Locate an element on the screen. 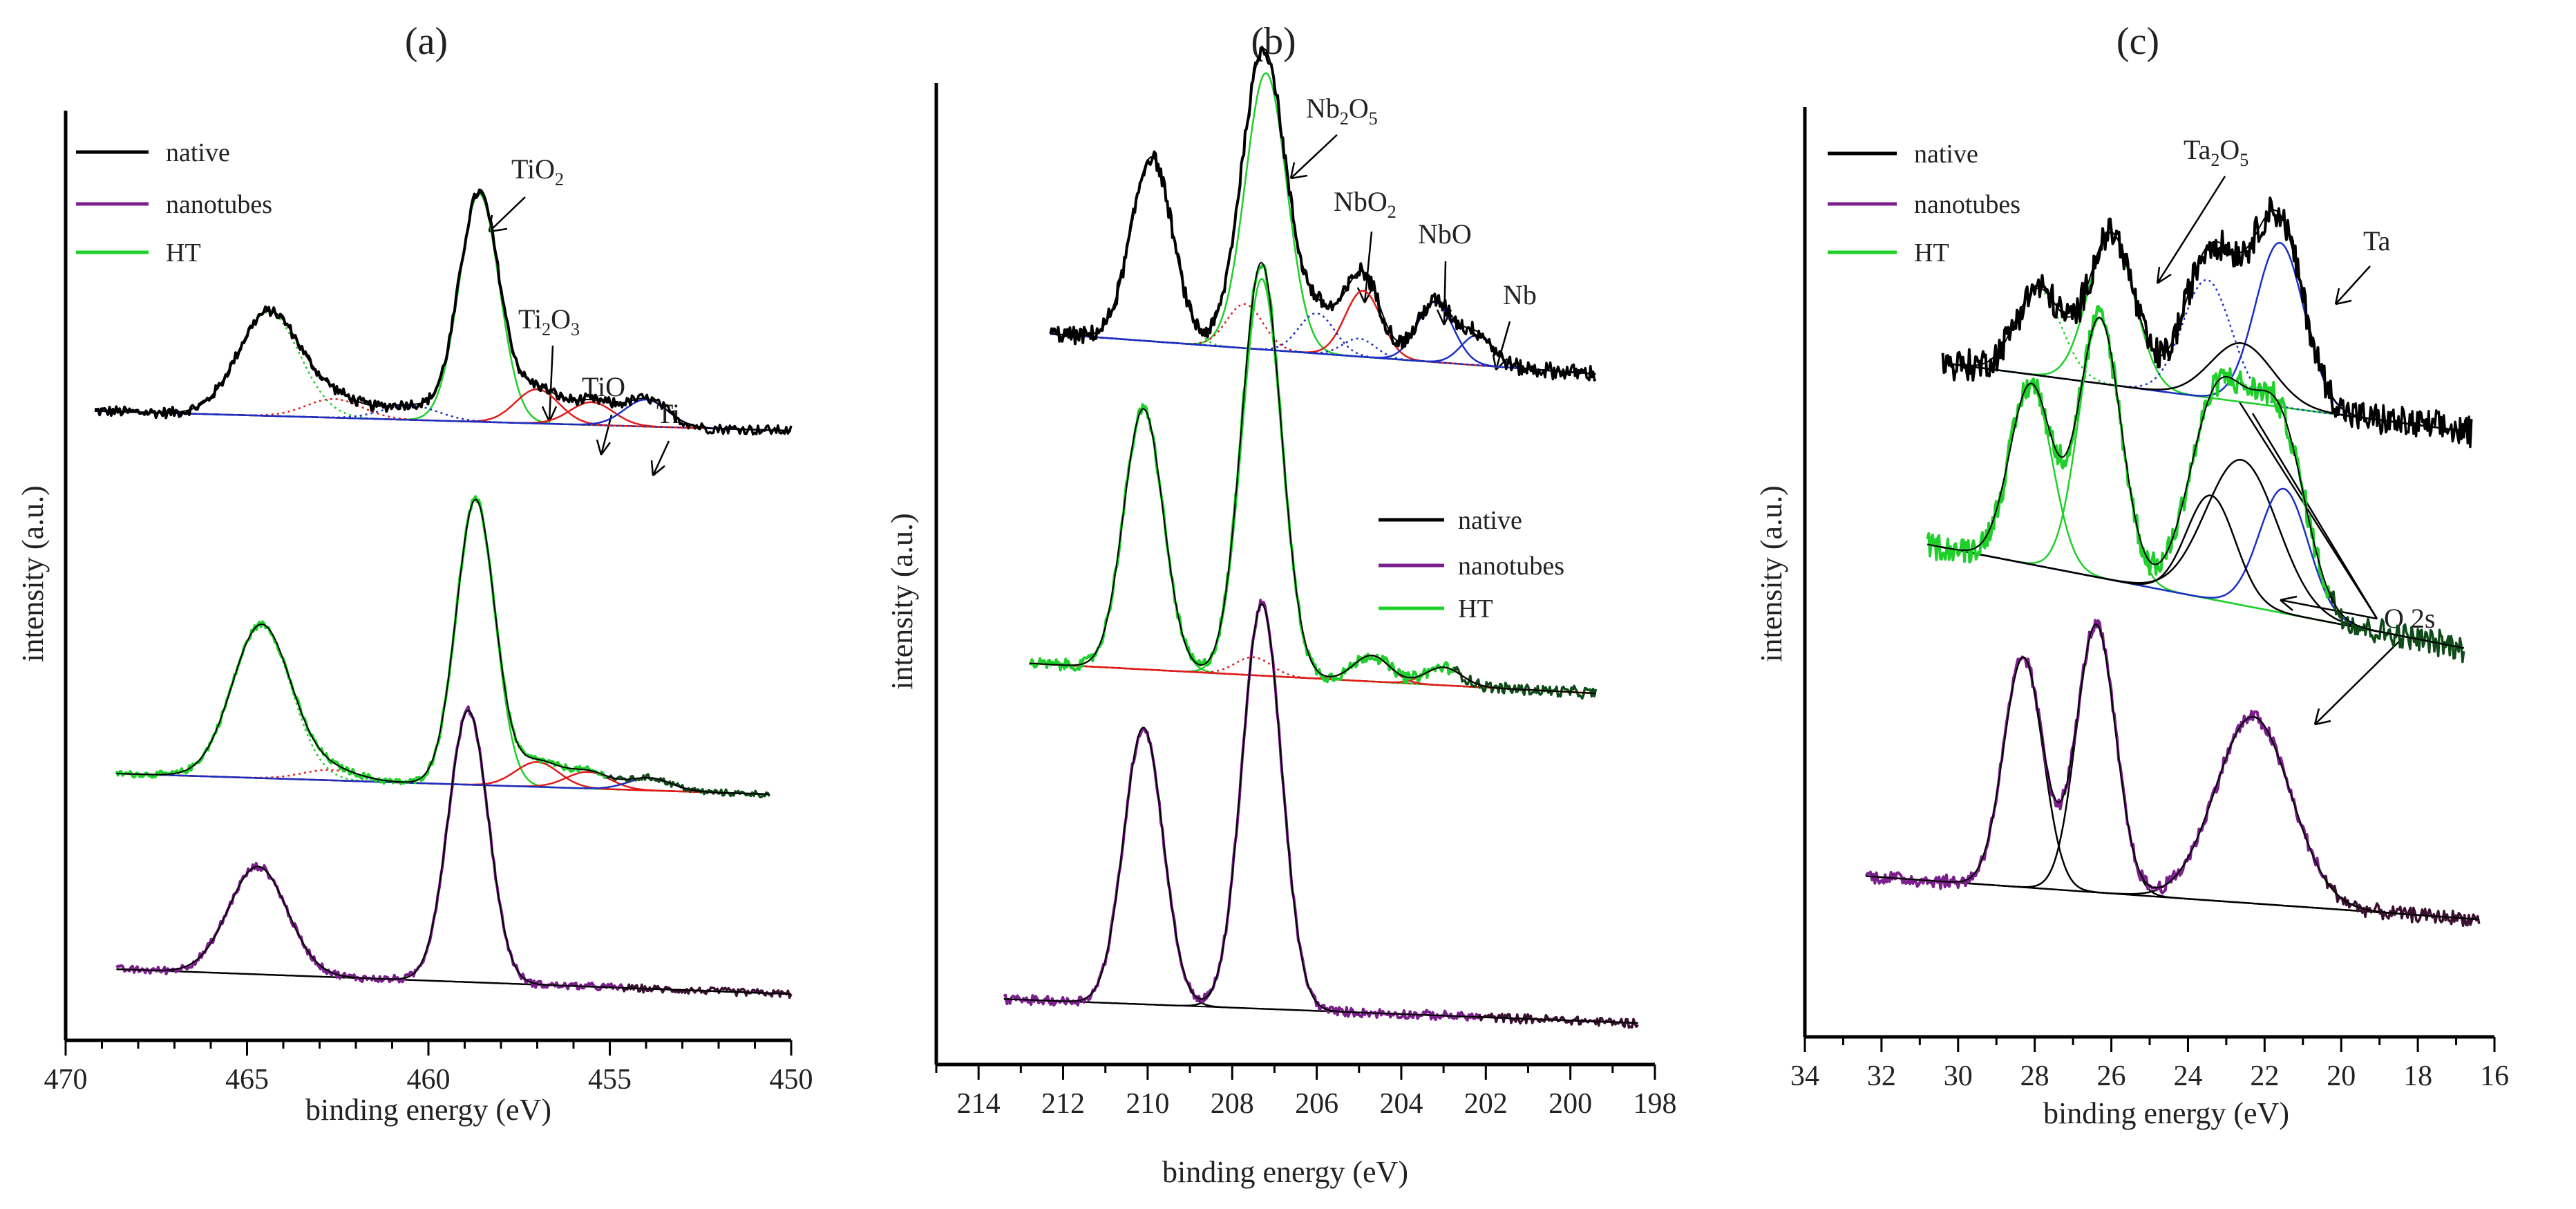 This screenshot has height=1209, width=2576. annotation-ta2o5-label: Ta2O5 is located at coordinates (2216, 152).